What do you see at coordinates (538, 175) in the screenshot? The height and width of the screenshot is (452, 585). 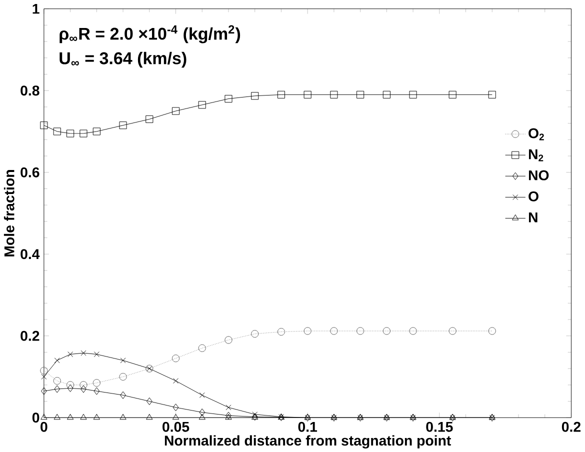 I see `legend-label: NO` at bounding box center [538, 175].